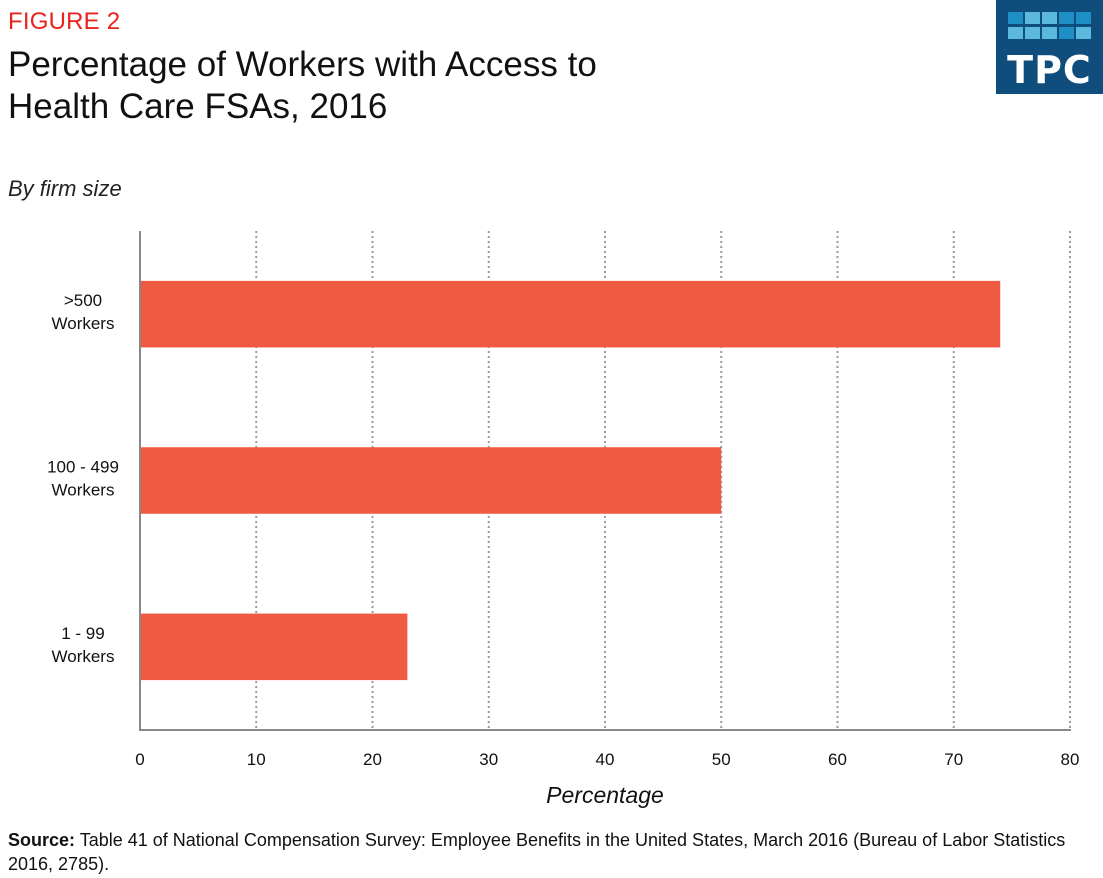 The image size is (1103, 878). I want to click on source-label: Source:, so click(42, 840).